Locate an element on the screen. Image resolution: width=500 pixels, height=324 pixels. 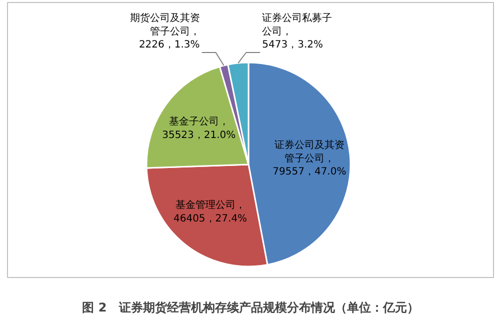
slice-label: 期货公司及其资管子公司，2226，1.3% is located at coordinates (165, 31).